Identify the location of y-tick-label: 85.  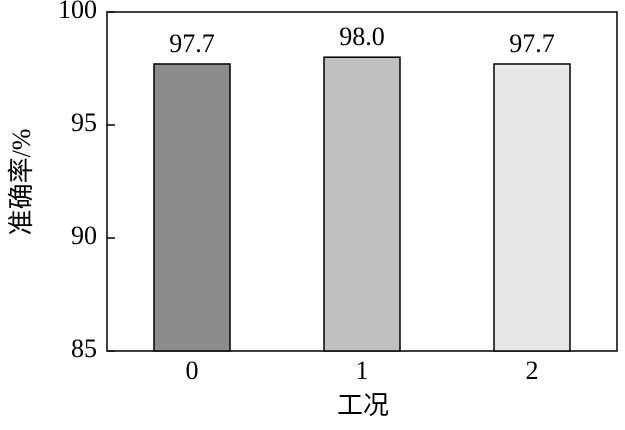
(84, 348).